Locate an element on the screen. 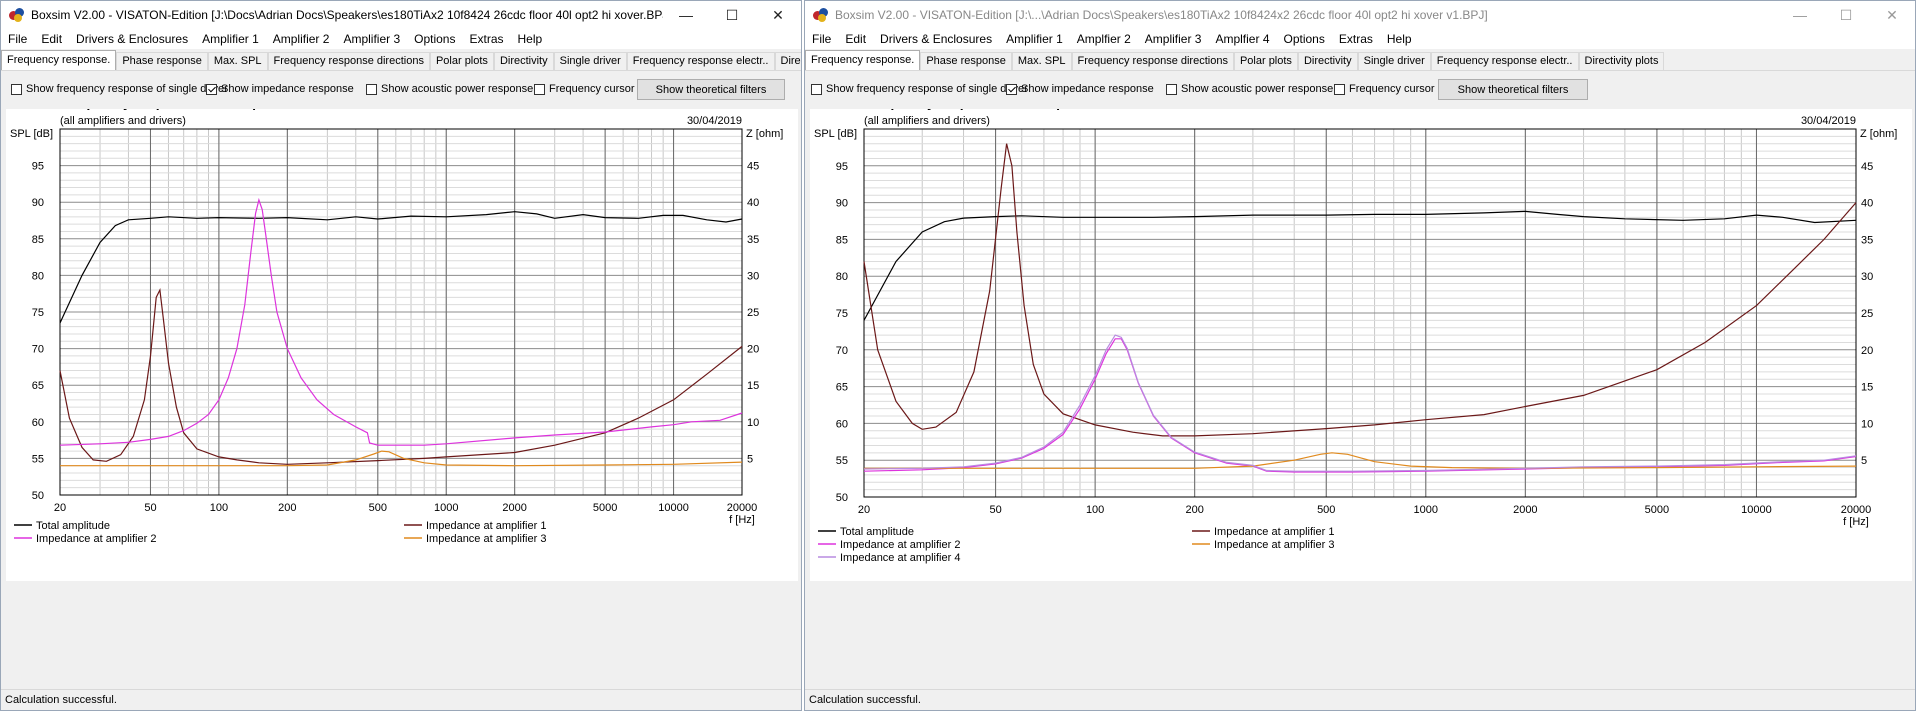 The height and width of the screenshot is (711, 1916). app-icon is located at coordinates (17, 15).